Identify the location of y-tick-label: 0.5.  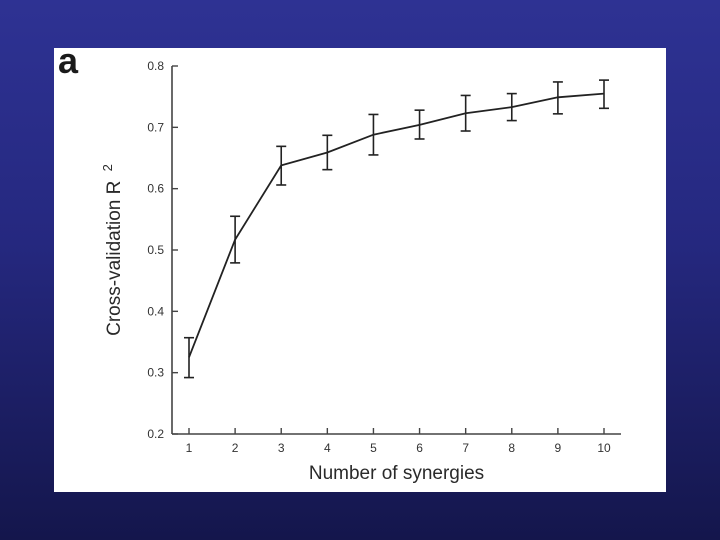
(155, 250).